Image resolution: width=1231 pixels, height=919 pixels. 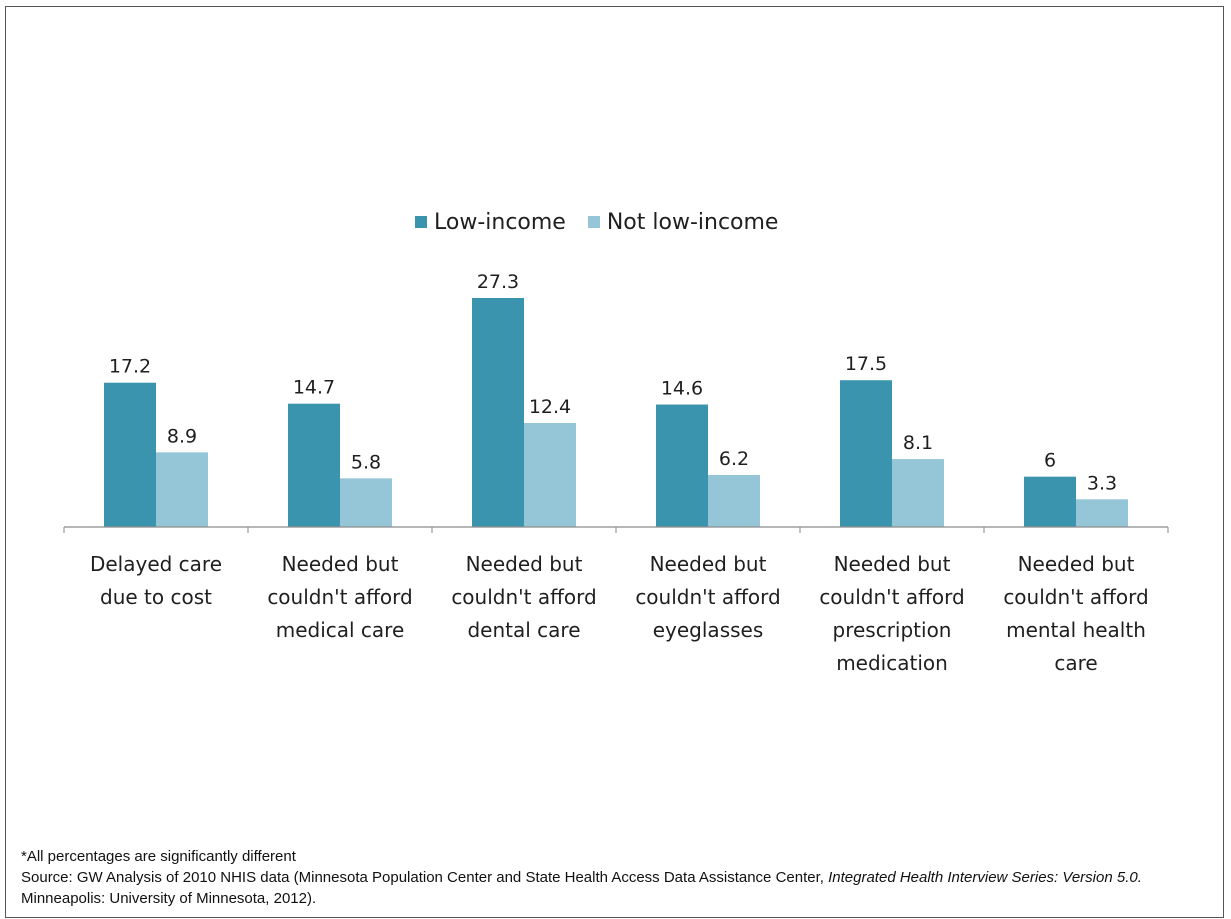 I want to click on legend-swatch-low-income, so click(x=421, y=222).